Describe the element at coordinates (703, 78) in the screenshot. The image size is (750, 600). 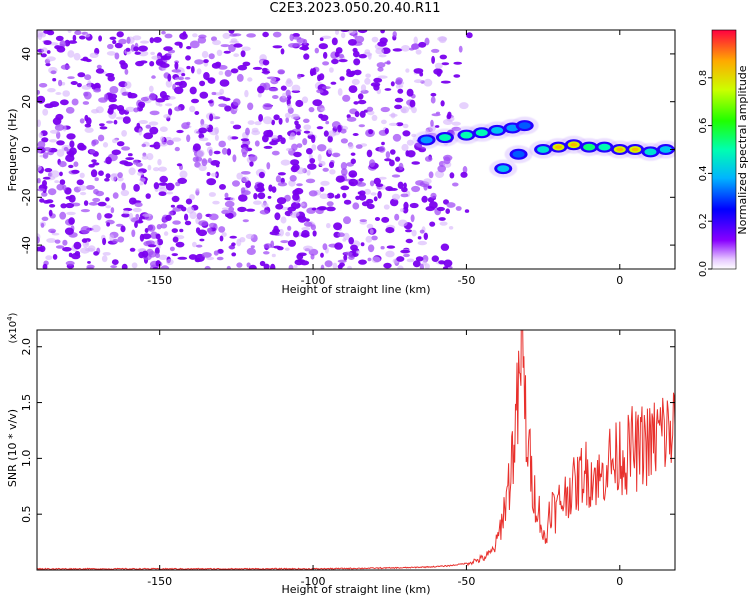
I see `colorbar-tick-label: 0.8` at that location.